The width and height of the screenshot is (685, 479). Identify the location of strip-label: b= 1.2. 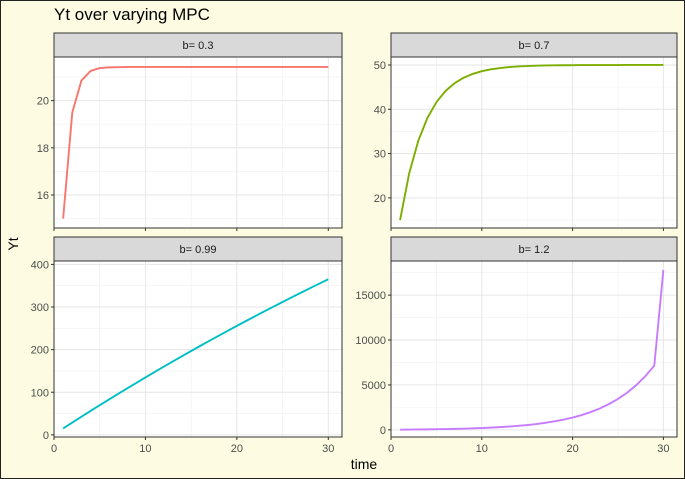
(534, 250).